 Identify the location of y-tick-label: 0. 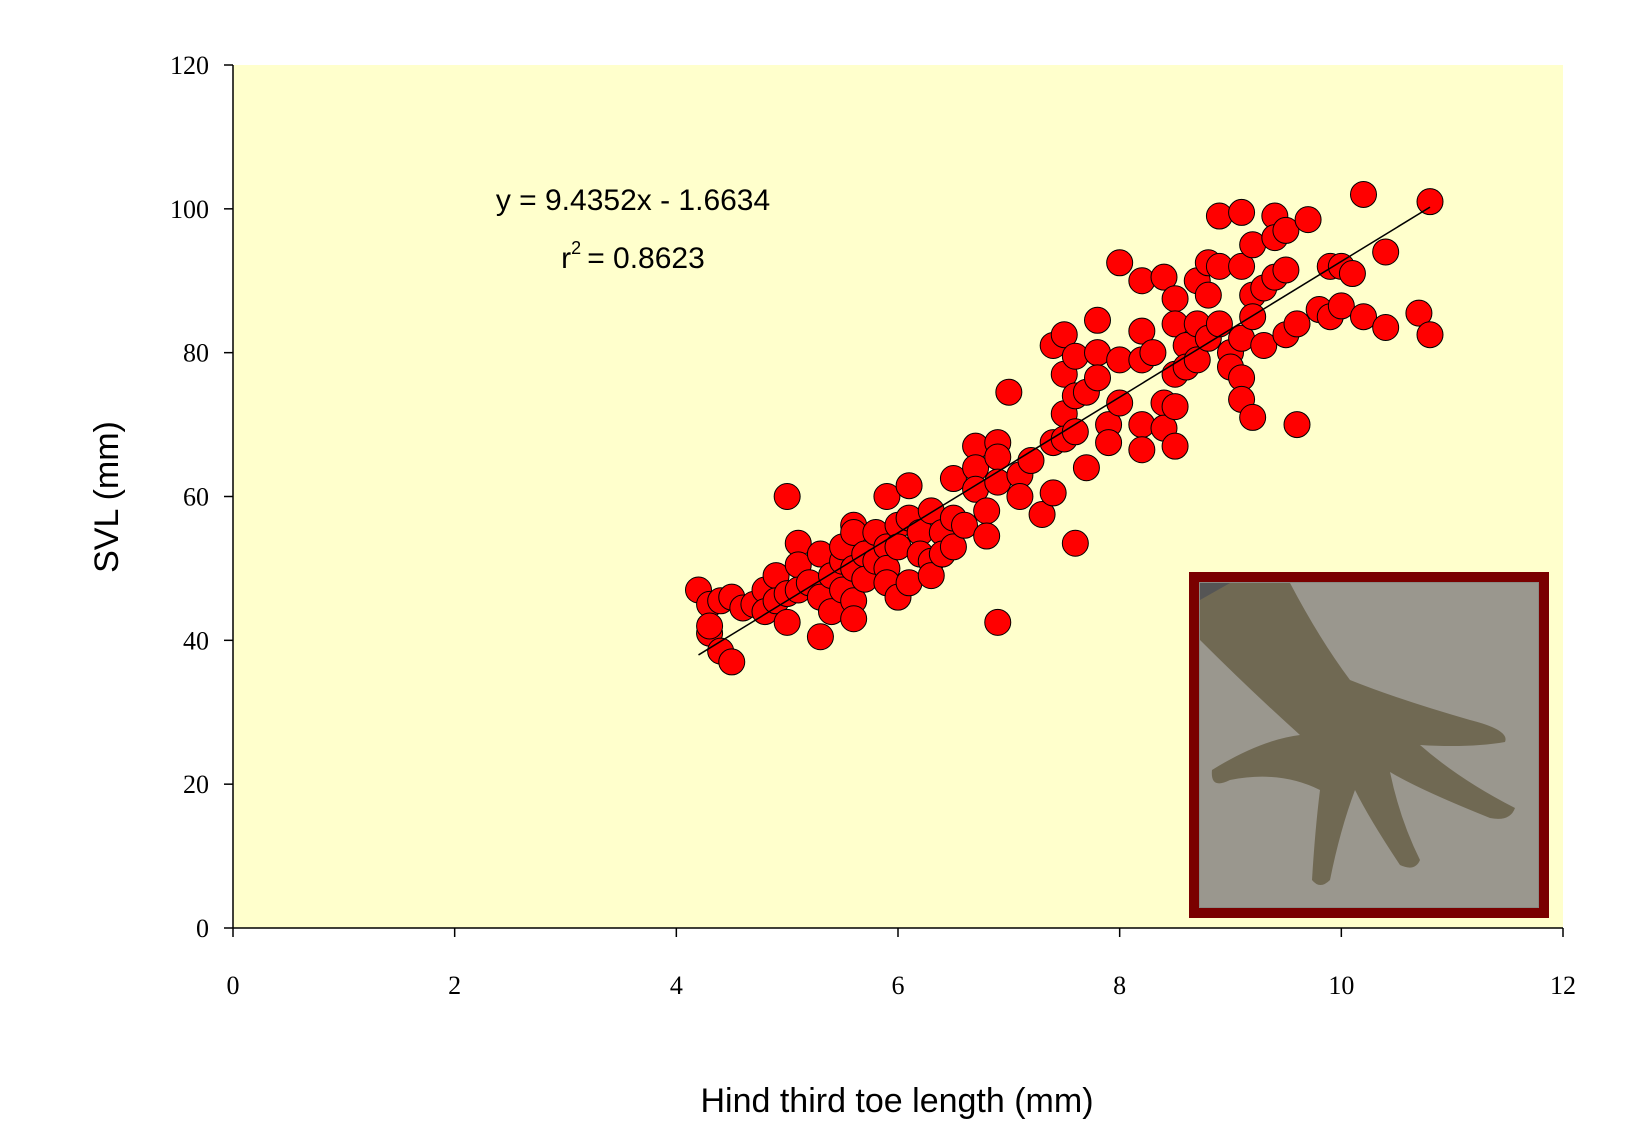
(202, 928).